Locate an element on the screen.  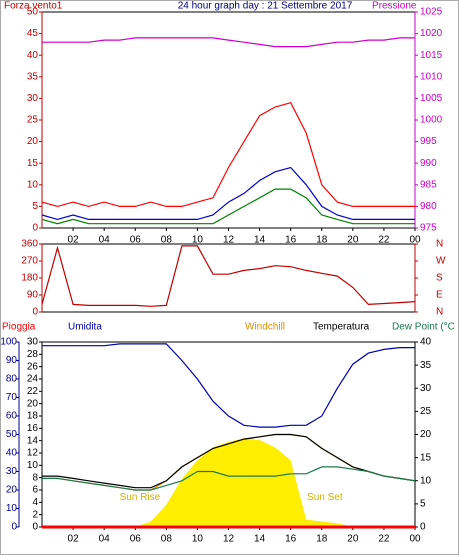
x-tick-label: 18 is located at coordinates (322, 539).